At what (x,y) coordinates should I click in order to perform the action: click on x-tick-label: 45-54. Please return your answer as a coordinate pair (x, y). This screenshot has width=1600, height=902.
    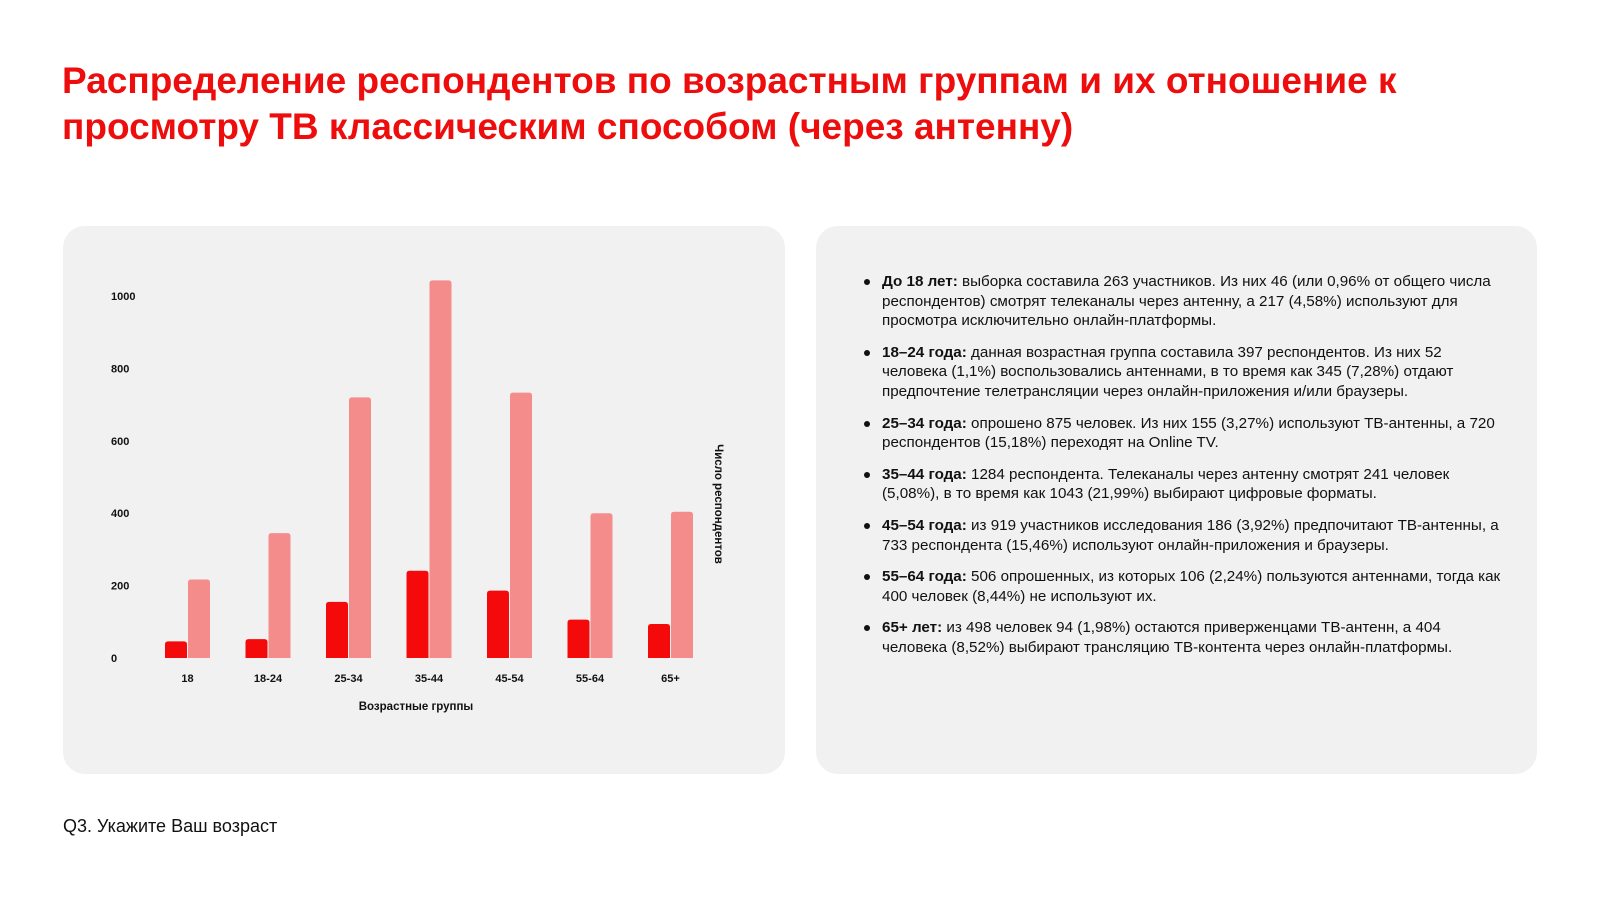
    Looking at the image, I should click on (509, 679).